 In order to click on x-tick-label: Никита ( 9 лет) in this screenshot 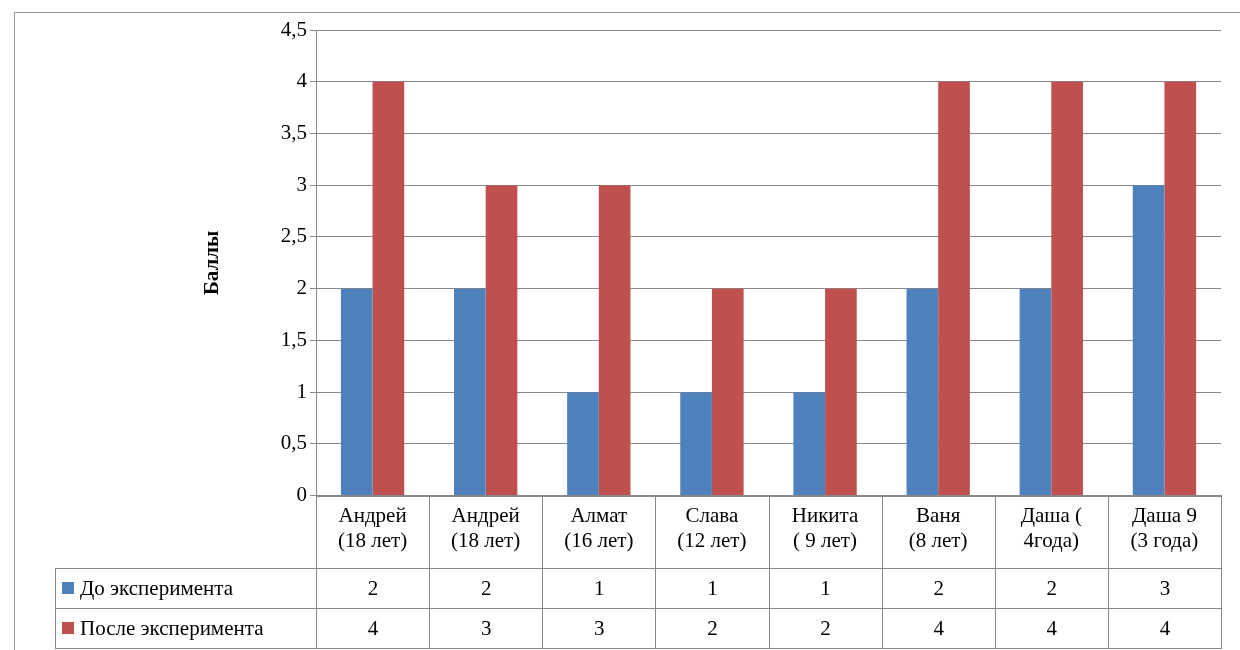, I will do `click(825, 527)`.